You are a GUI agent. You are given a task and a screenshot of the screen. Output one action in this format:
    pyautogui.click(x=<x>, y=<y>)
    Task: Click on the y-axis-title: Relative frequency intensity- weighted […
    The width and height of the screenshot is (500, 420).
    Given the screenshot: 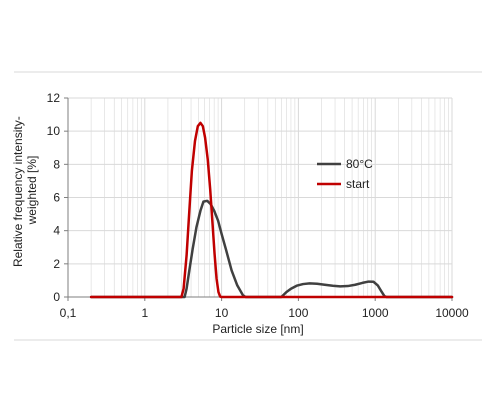 What is the action you would take?
    pyautogui.click(x=25, y=190)
    